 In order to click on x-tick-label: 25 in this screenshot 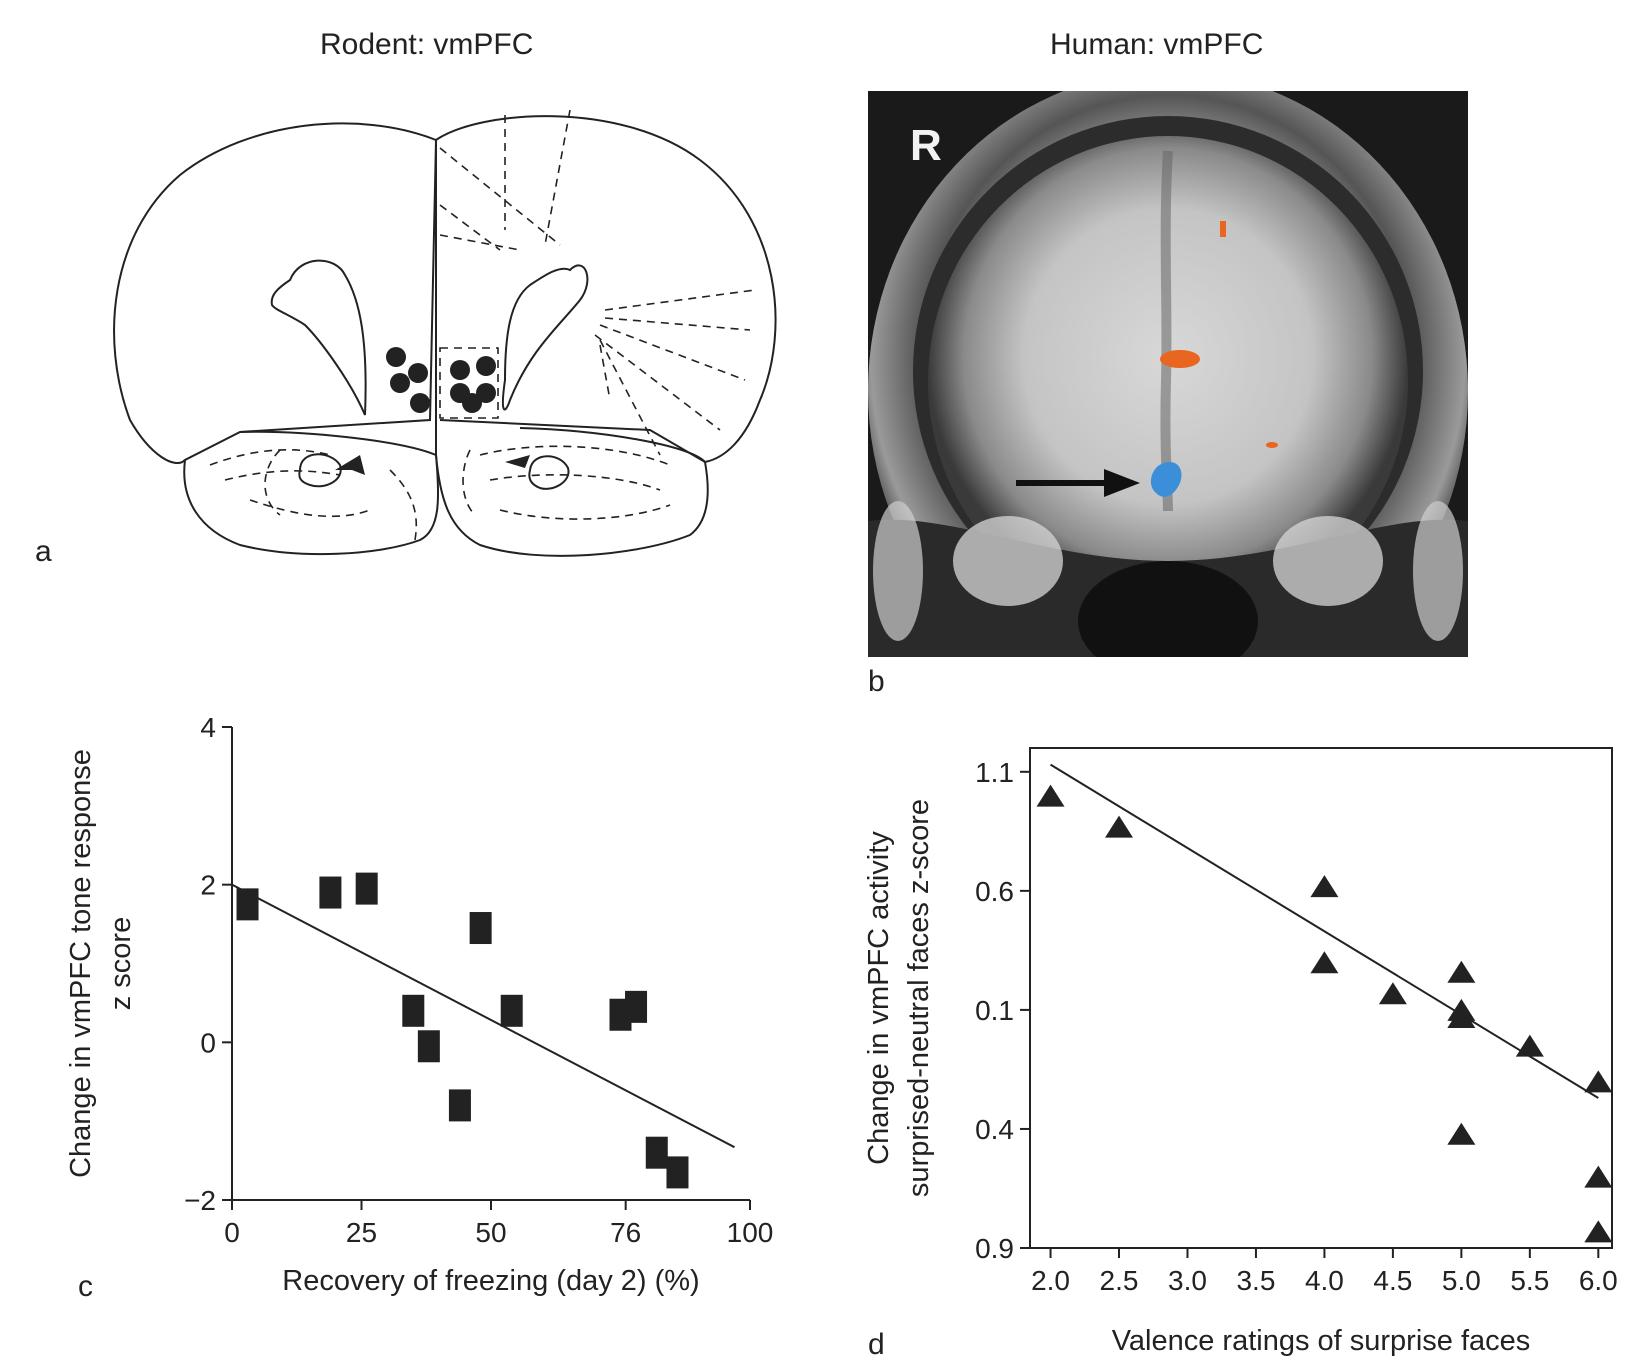, I will do `click(361, 1232)`.